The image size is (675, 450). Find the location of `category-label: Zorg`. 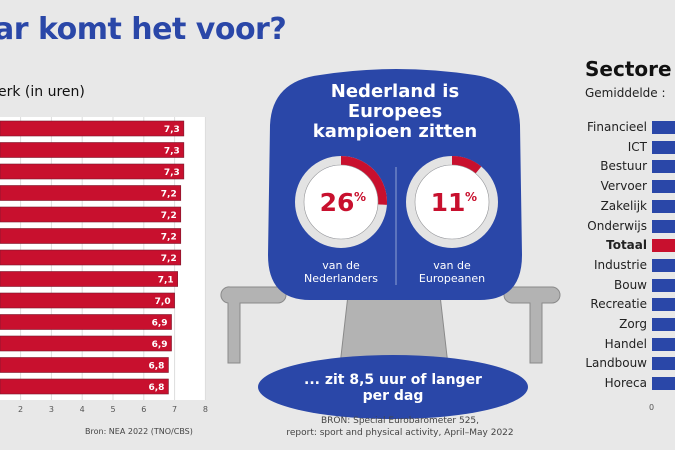

category-label: Zorg is located at coordinates (633, 324).